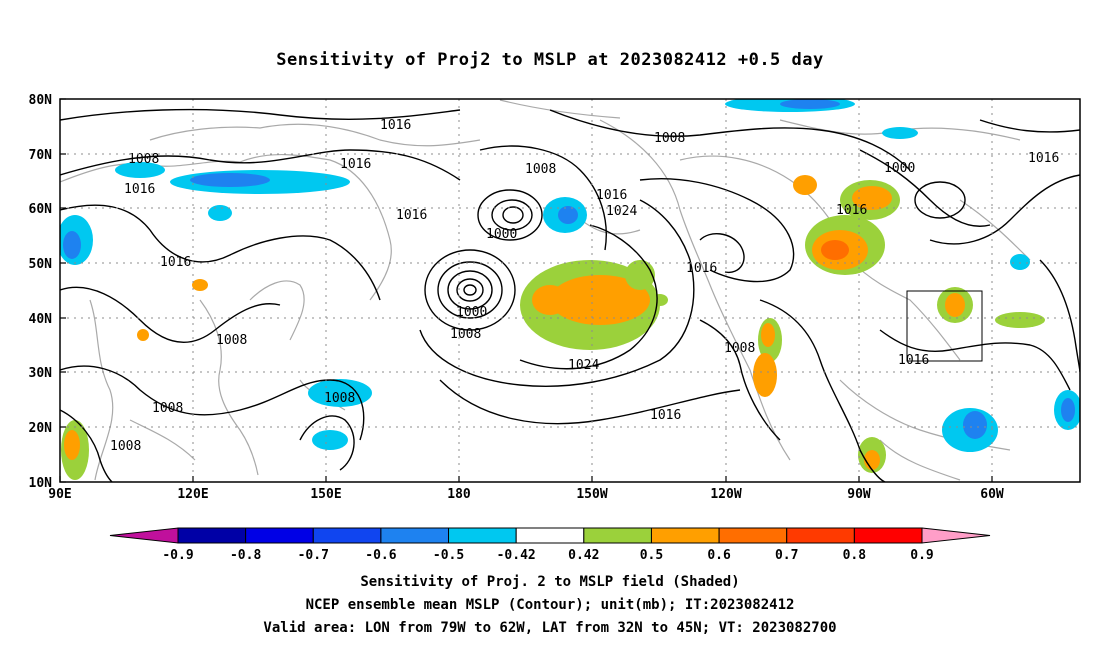 Image resolution: width=1100 pixels, height=650 pixels. What do you see at coordinates (41, 264) in the screenshot?
I see `lat-tick-label: 50N` at bounding box center [41, 264].